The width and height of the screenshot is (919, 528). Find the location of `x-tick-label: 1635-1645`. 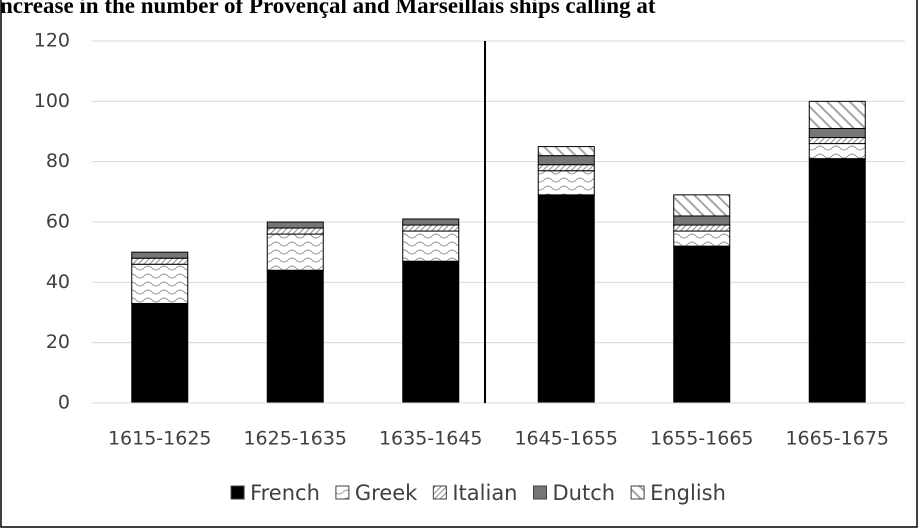

x-tick-label: 1635-1645 is located at coordinates (431, 439).